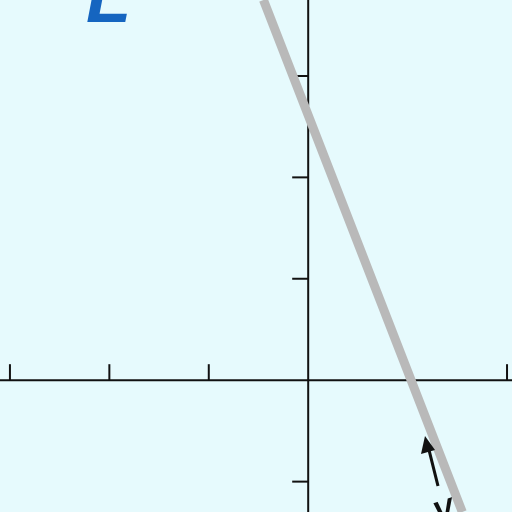 The height and width of the screenshot is (512, 512). I want to click on arrow-shaft, so click(433, 466).